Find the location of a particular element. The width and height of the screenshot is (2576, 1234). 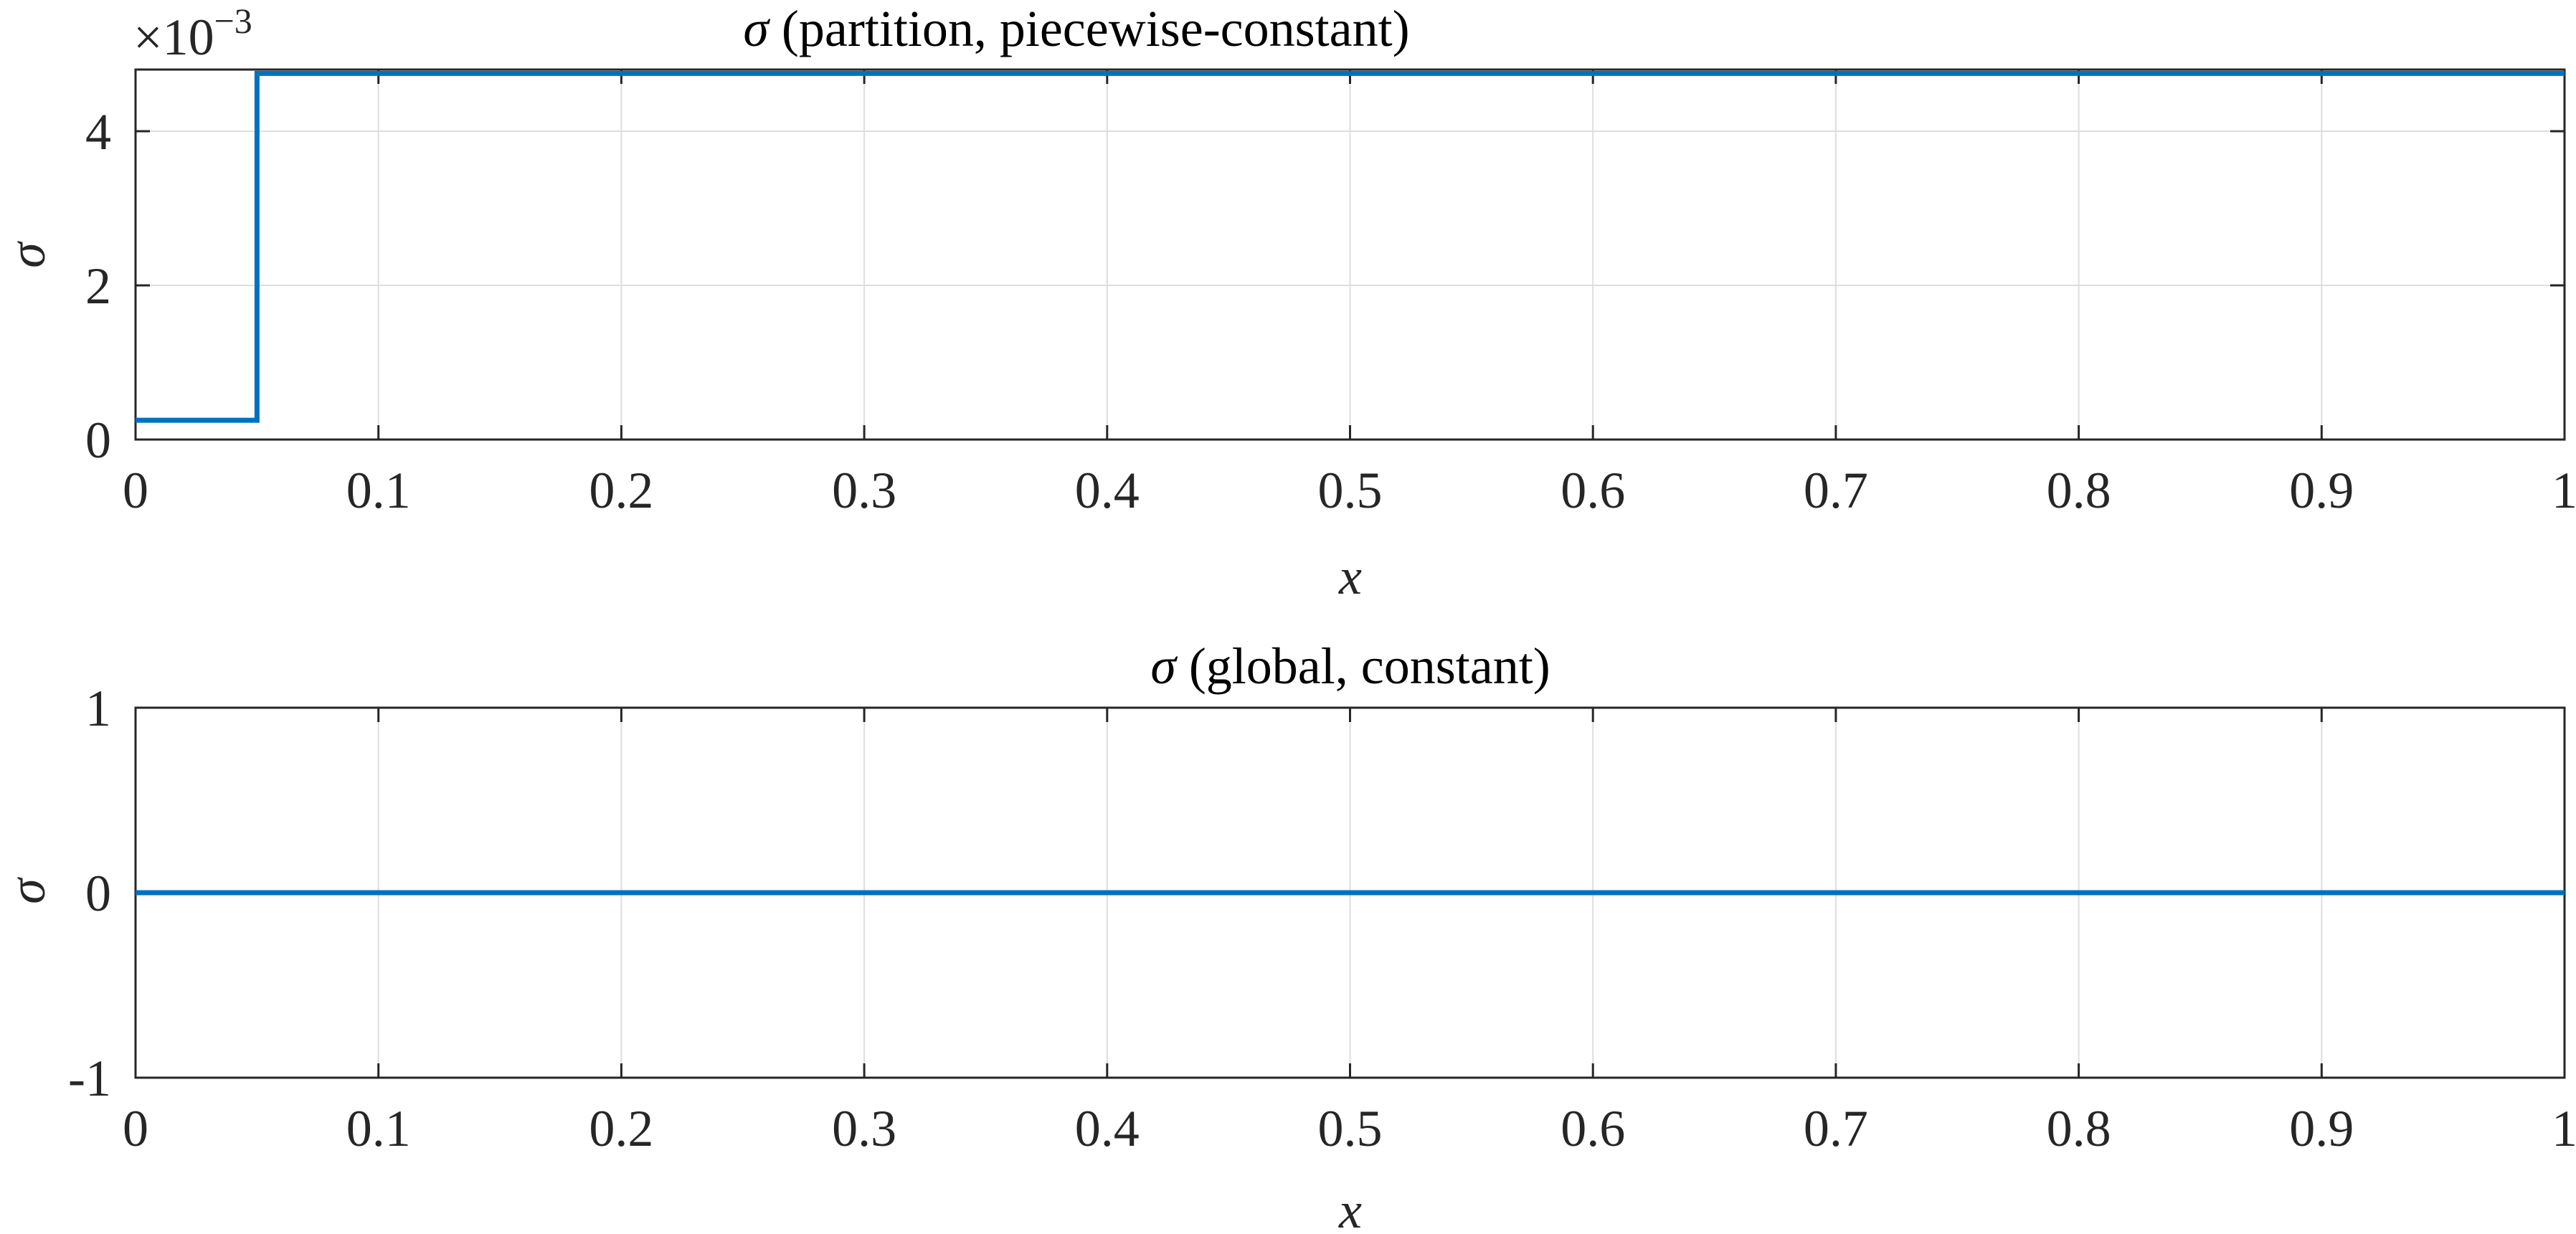

y-tick-label: -1 is located at coordinates (89, 1078).